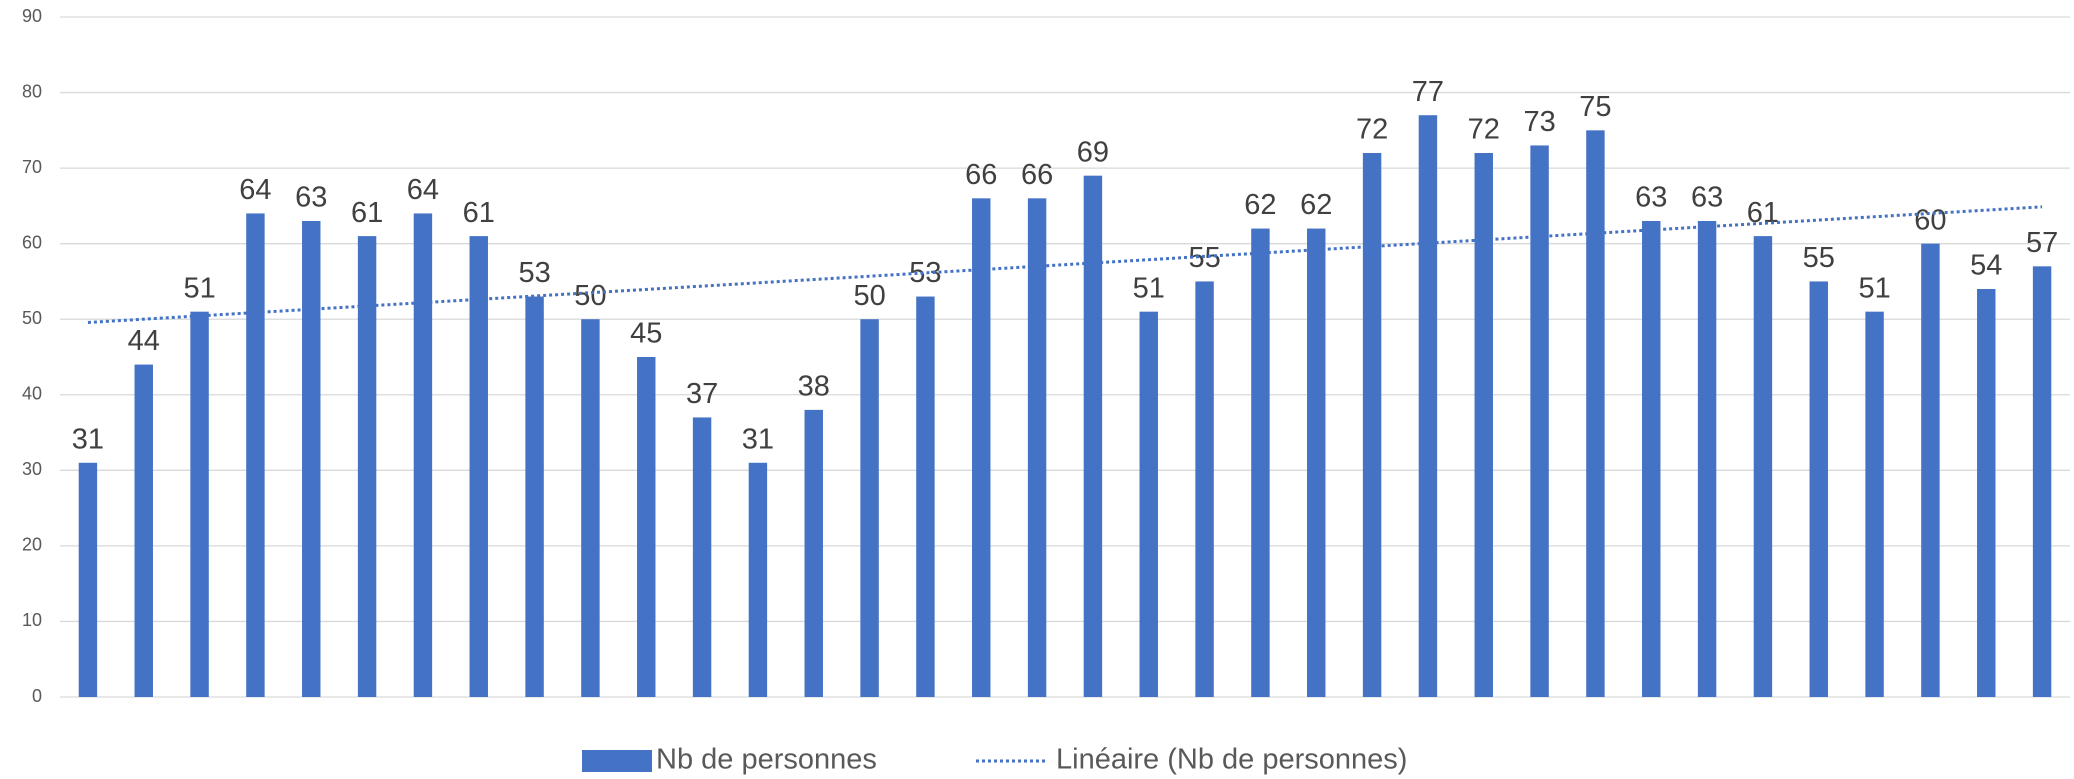 This screenshot has height=779, width=2074. What do you see at coordinates (766, 760) in the screenshot?
I see `legend-label: Nb de personnes` at bounding box center [766, 760].